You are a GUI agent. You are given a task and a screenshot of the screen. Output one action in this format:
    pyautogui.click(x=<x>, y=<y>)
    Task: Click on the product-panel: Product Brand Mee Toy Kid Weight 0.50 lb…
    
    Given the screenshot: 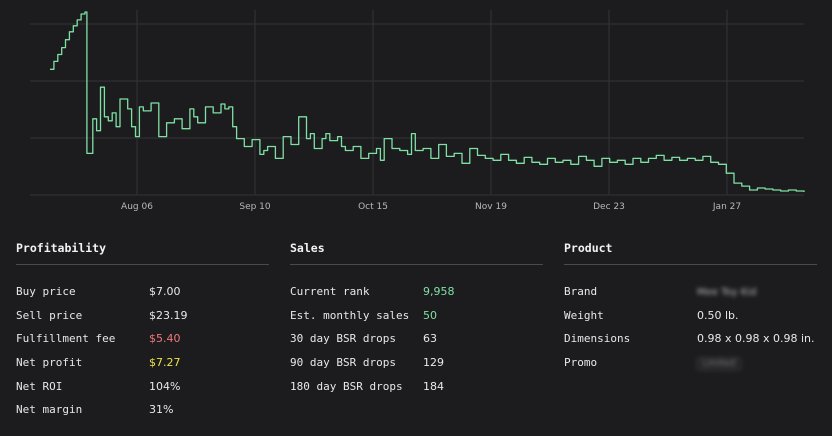 What is the action you would take?
    pyautogui.click(x=690, y=310)
    